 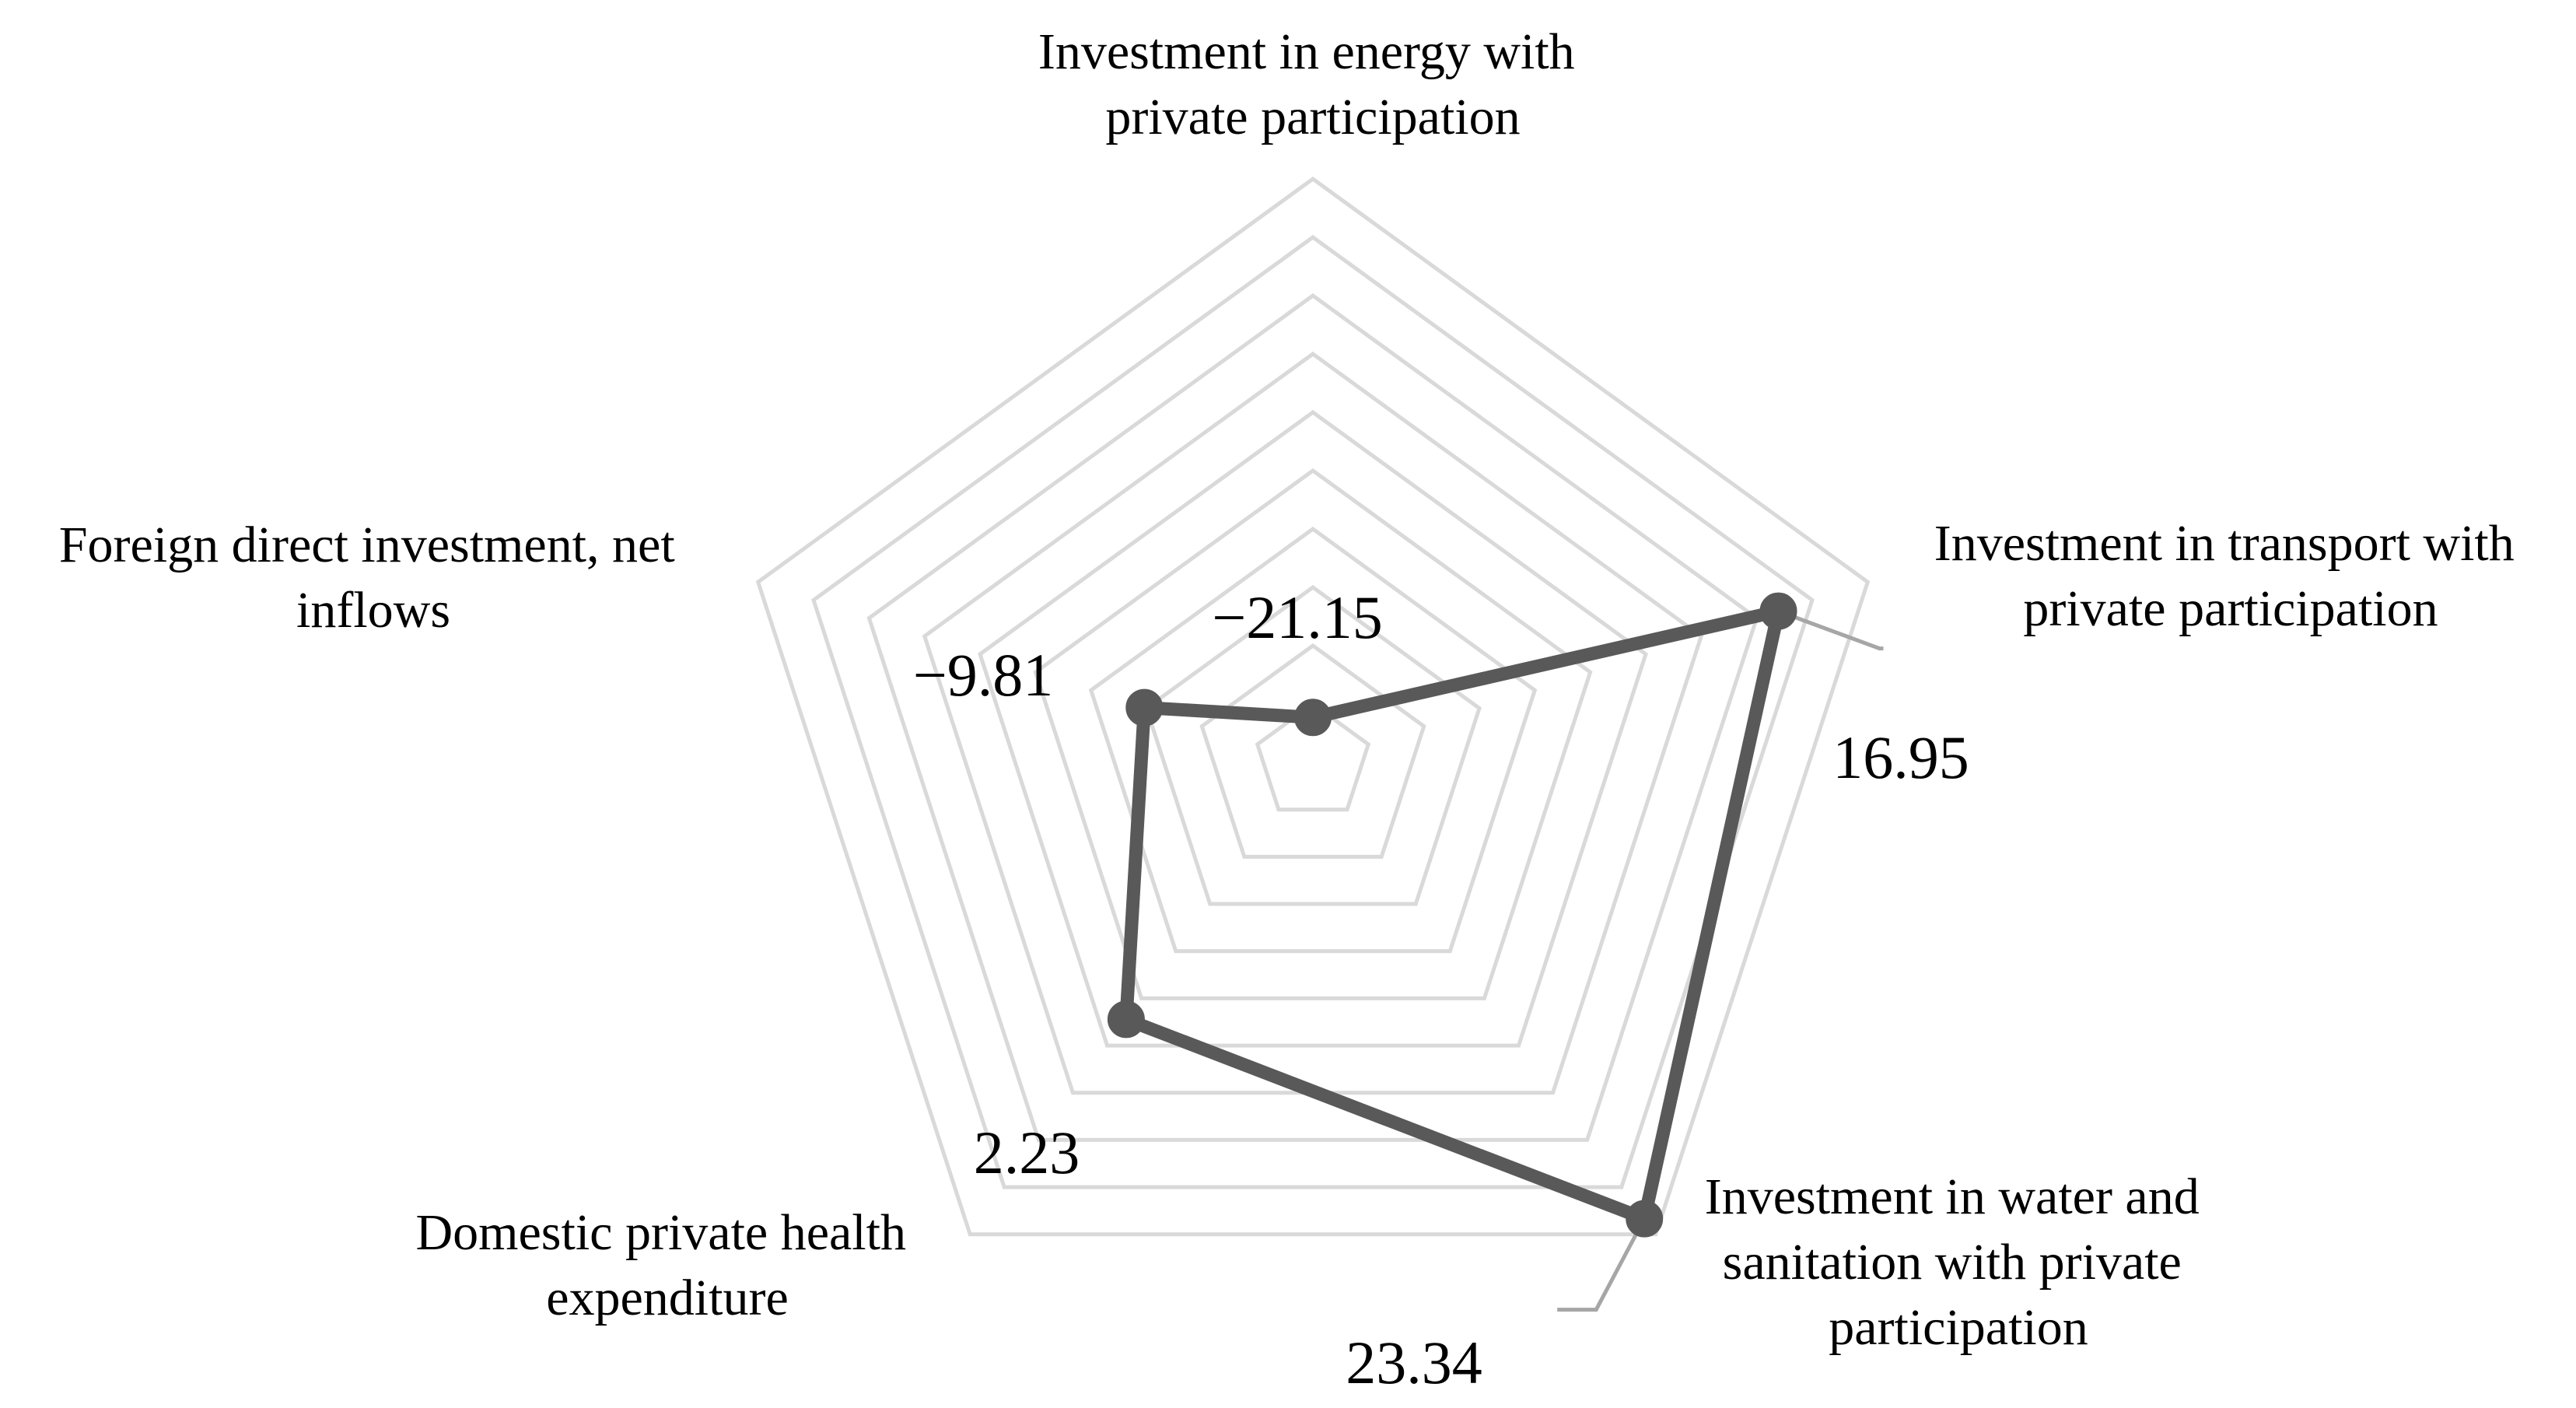 I want to click on series-line, so click(x=1452, y=915).